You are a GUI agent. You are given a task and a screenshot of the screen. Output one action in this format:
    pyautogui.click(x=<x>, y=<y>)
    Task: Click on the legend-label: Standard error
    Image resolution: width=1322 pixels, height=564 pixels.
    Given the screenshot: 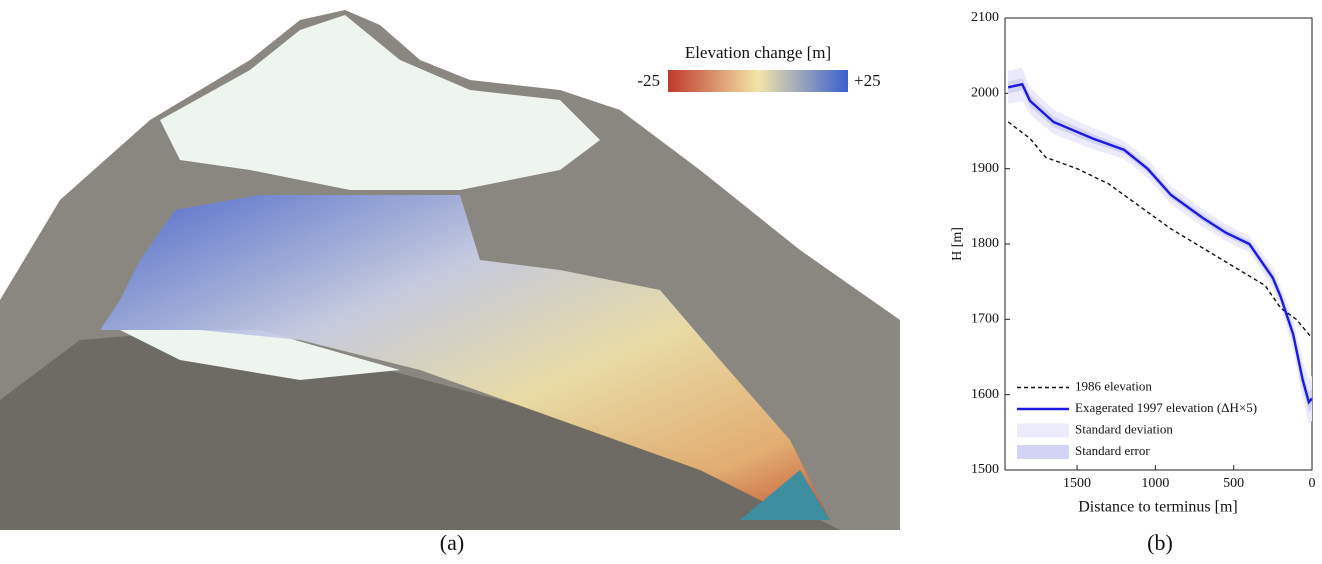 What is the action you would take?
    pyautogui.click(x=1112, y=450)
    